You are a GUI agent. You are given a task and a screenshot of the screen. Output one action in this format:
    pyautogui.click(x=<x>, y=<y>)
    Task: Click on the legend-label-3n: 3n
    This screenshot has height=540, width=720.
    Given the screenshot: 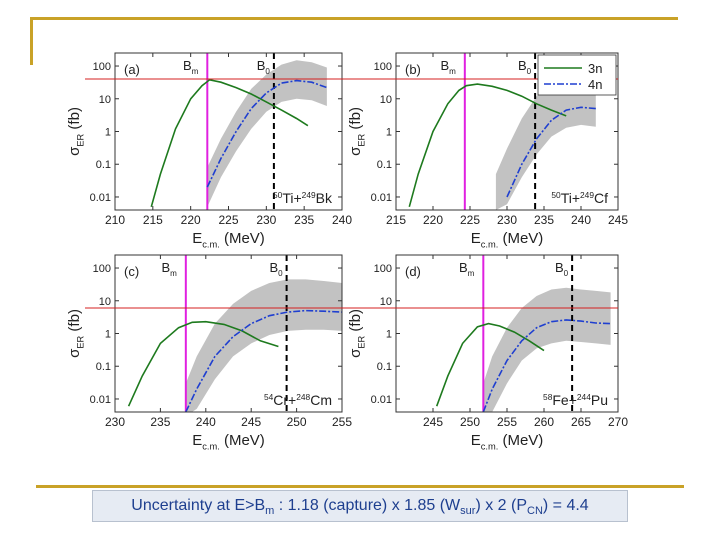 What is the action you would take?
    pyautogui.click(x=595, y=68)
    